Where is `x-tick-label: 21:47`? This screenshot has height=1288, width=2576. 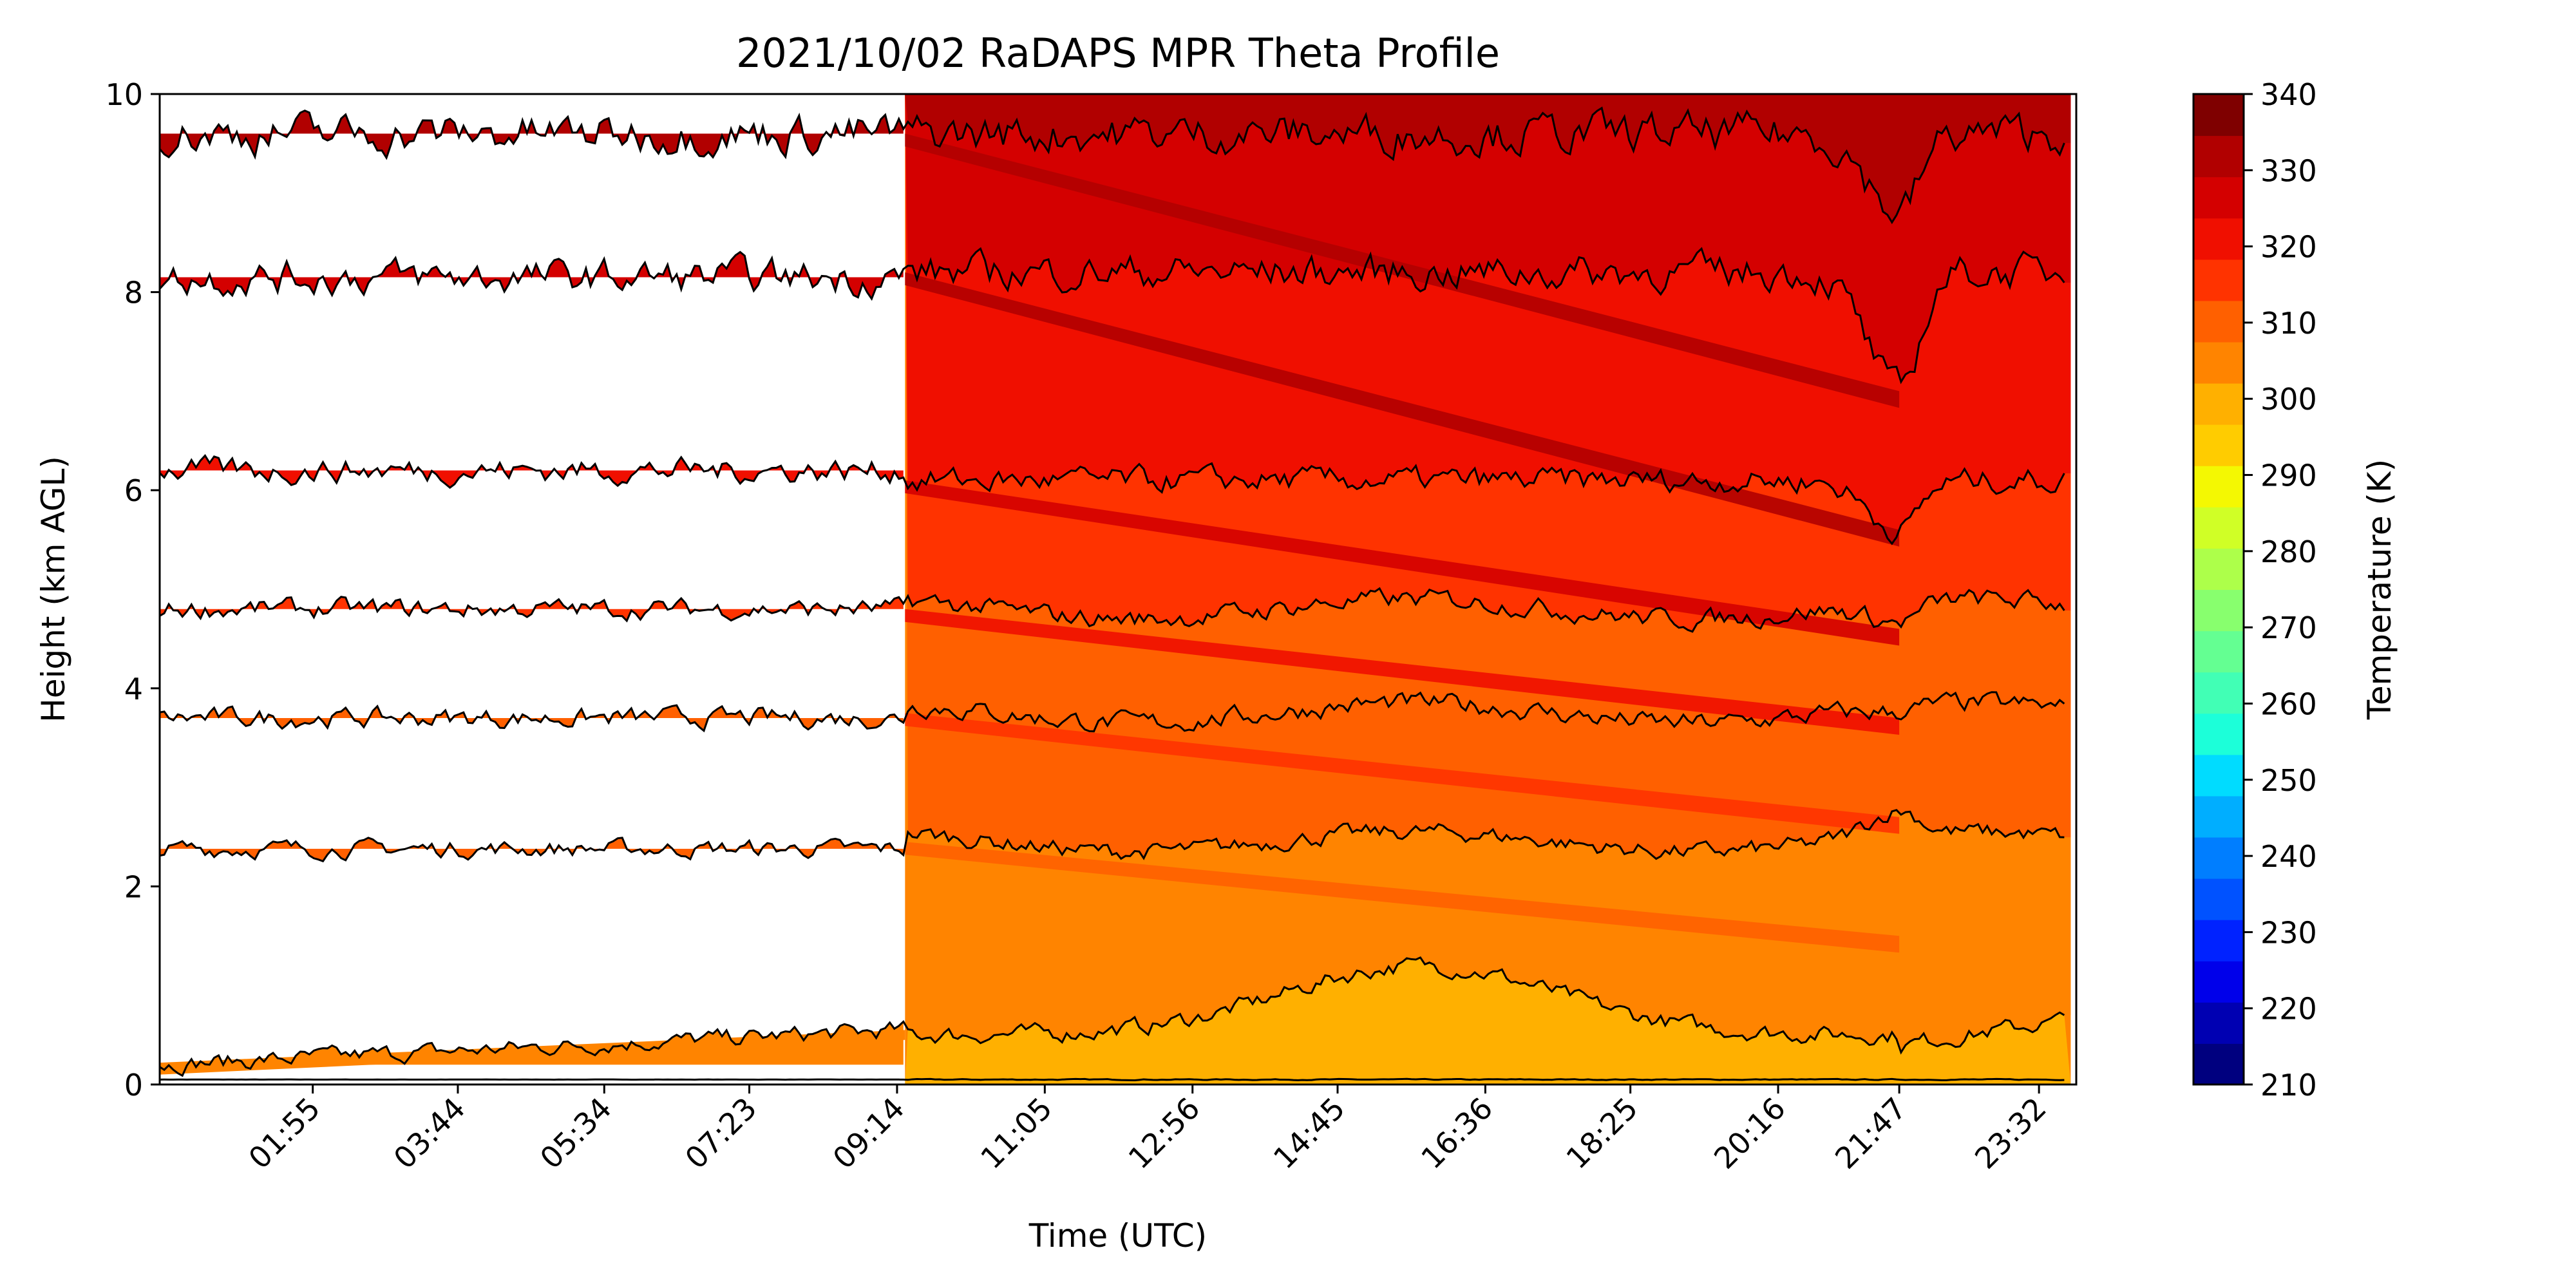 x-tick-label: 21:47 is located at coordinates (1870, 1133).